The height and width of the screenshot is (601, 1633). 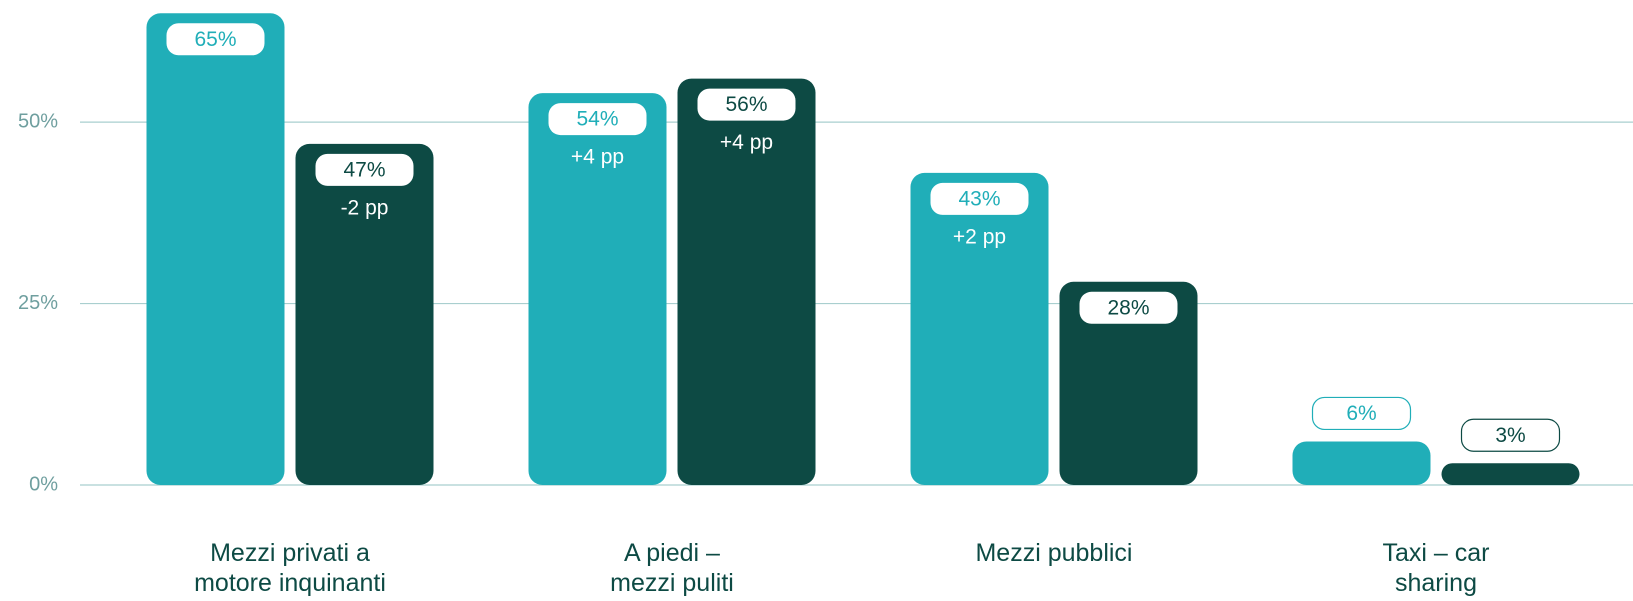 What do you see at coordinates (43, 484) in the screenshot?
I see `y-tick-label: 0%` at bounding box center [43, 484].